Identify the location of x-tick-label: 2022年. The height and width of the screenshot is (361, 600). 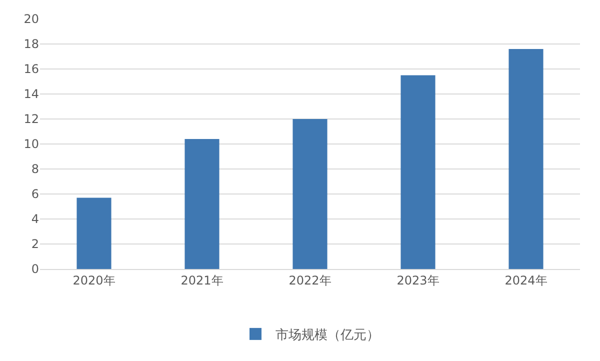
(310, 280).